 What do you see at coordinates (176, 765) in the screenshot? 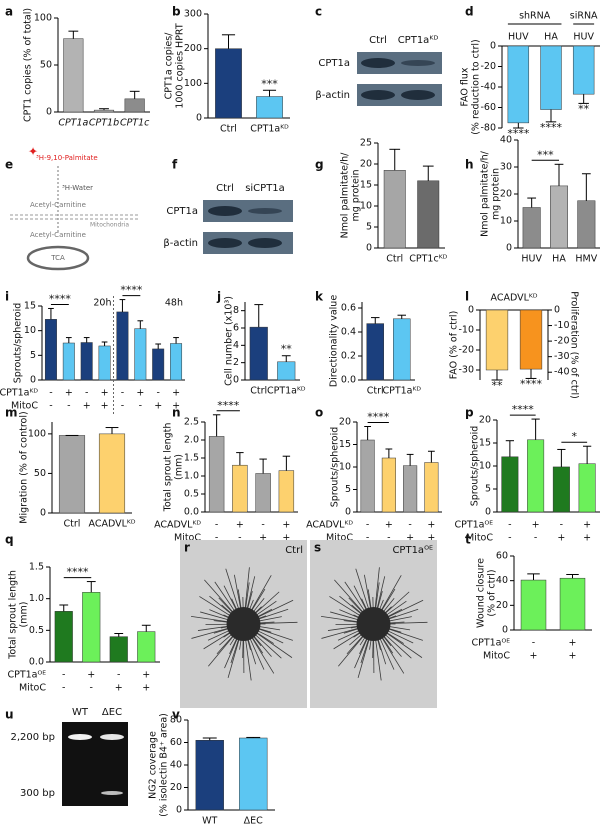
I see `y-tick-label: 40` at bounding box center [176, 765].